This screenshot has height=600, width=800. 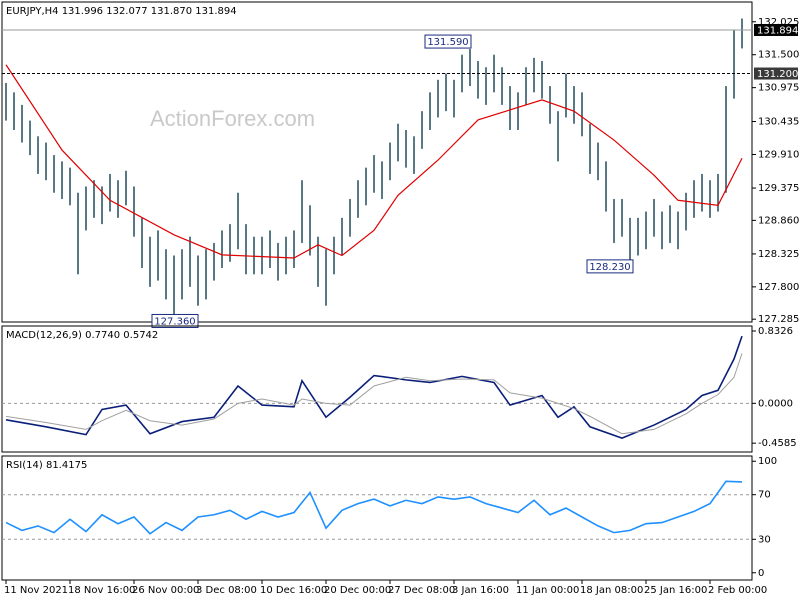 What do you see at coordinates (675, 590) in the screenshot?
I see `x-tick-label: 25 Jan 16:00` at bounding box center [675, 590].